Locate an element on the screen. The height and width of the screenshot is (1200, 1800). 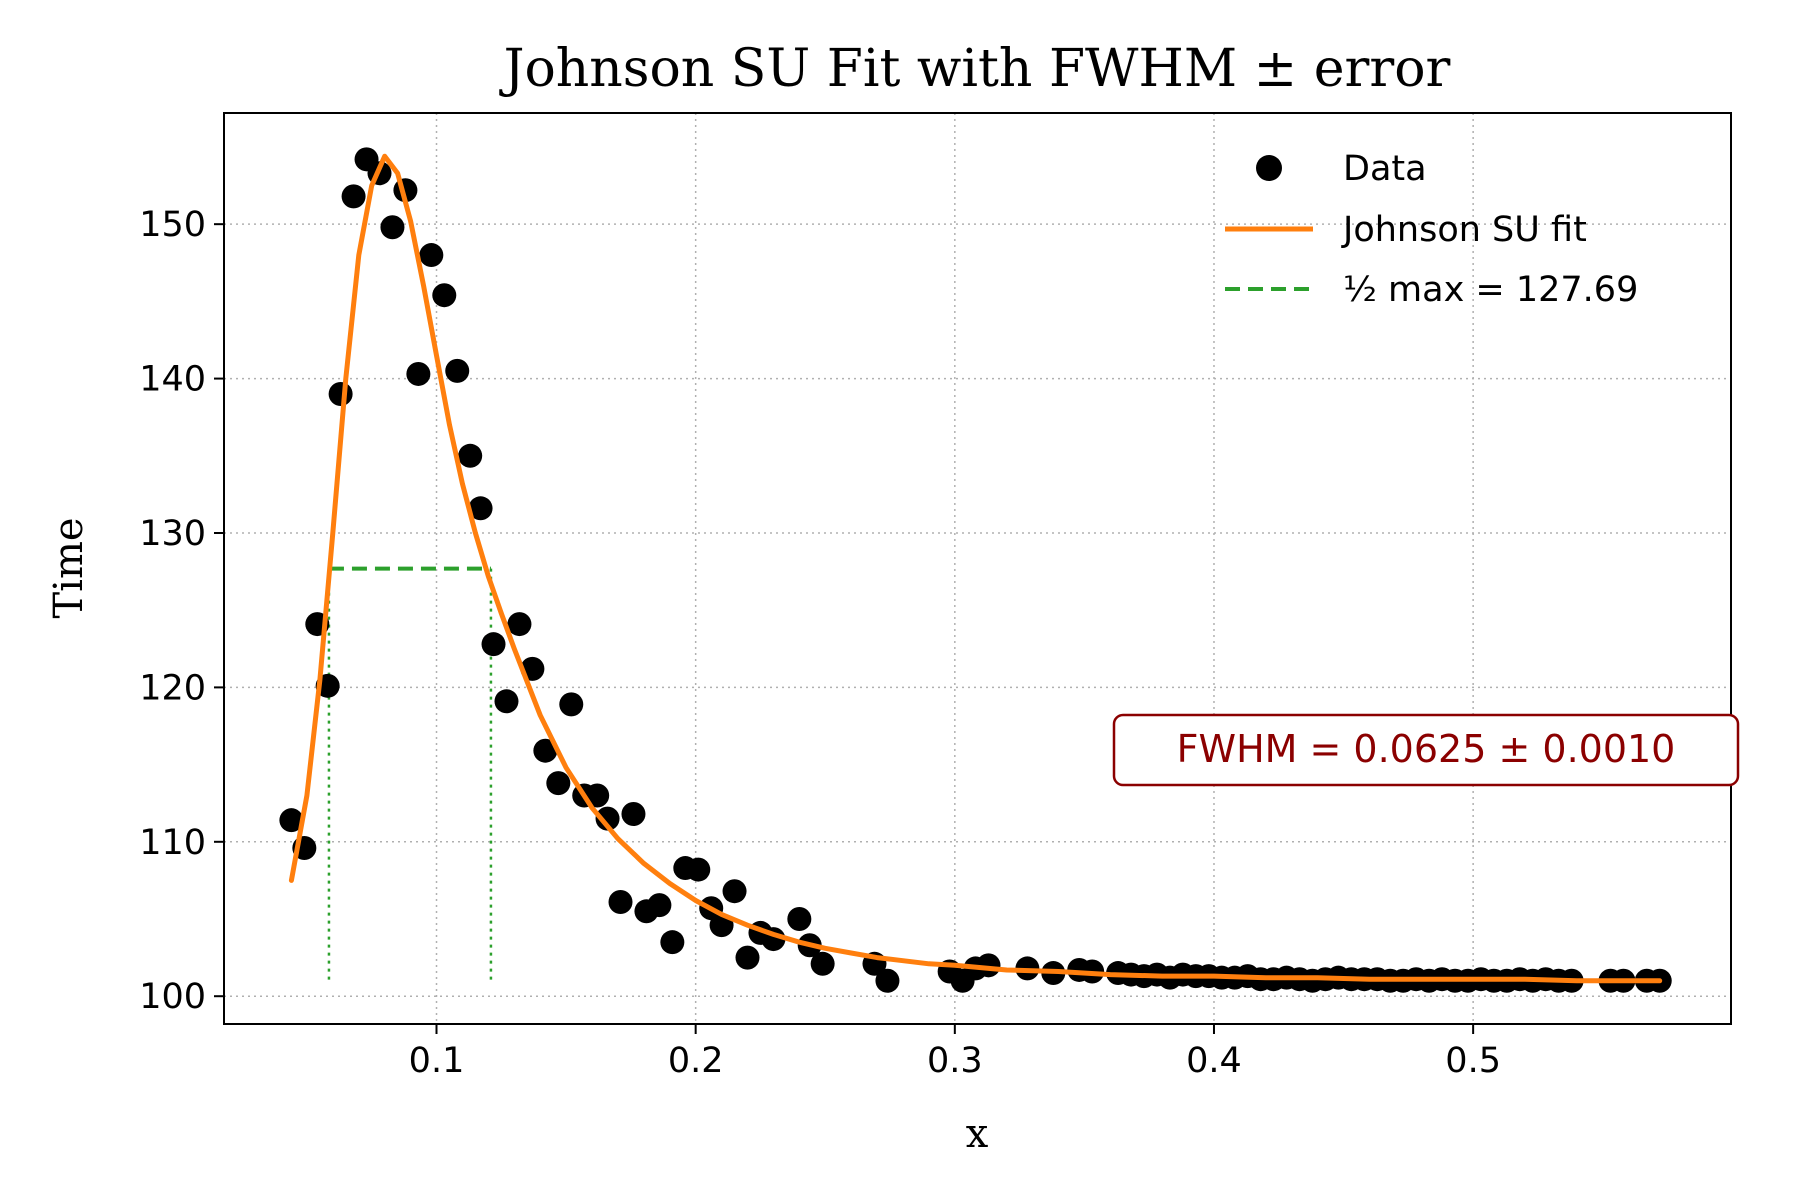
chart-title: Johnson SU Fit with FWHM ± error is located at coordinates (975, 69).